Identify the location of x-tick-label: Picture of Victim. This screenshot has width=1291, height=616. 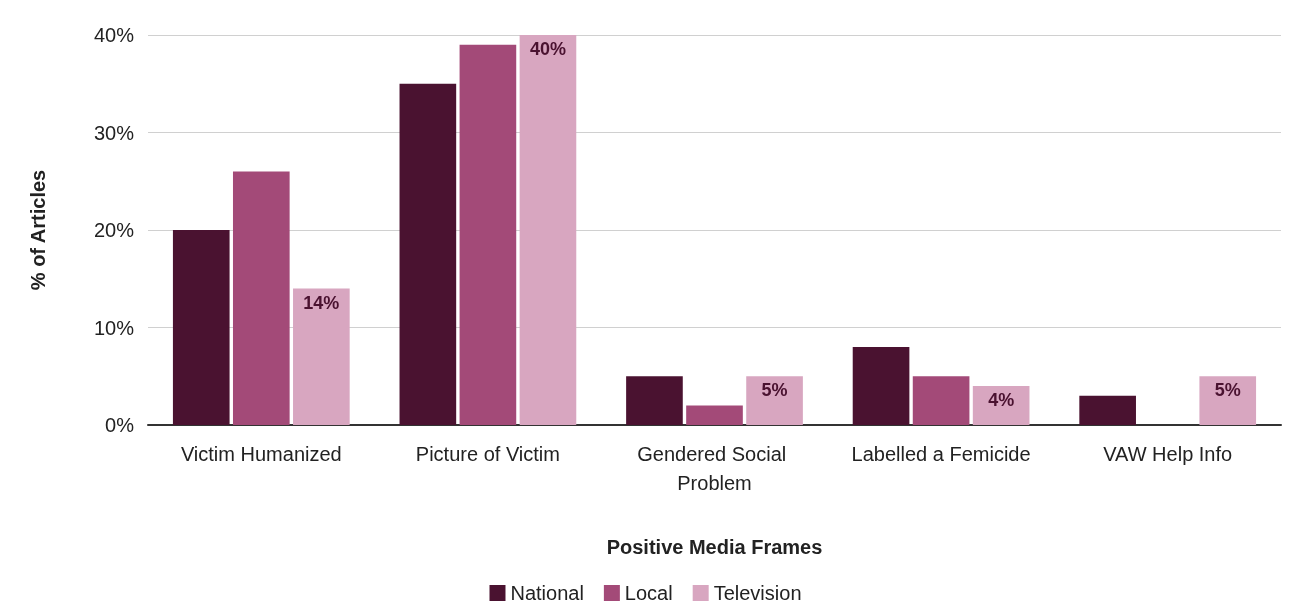
(487, 453).